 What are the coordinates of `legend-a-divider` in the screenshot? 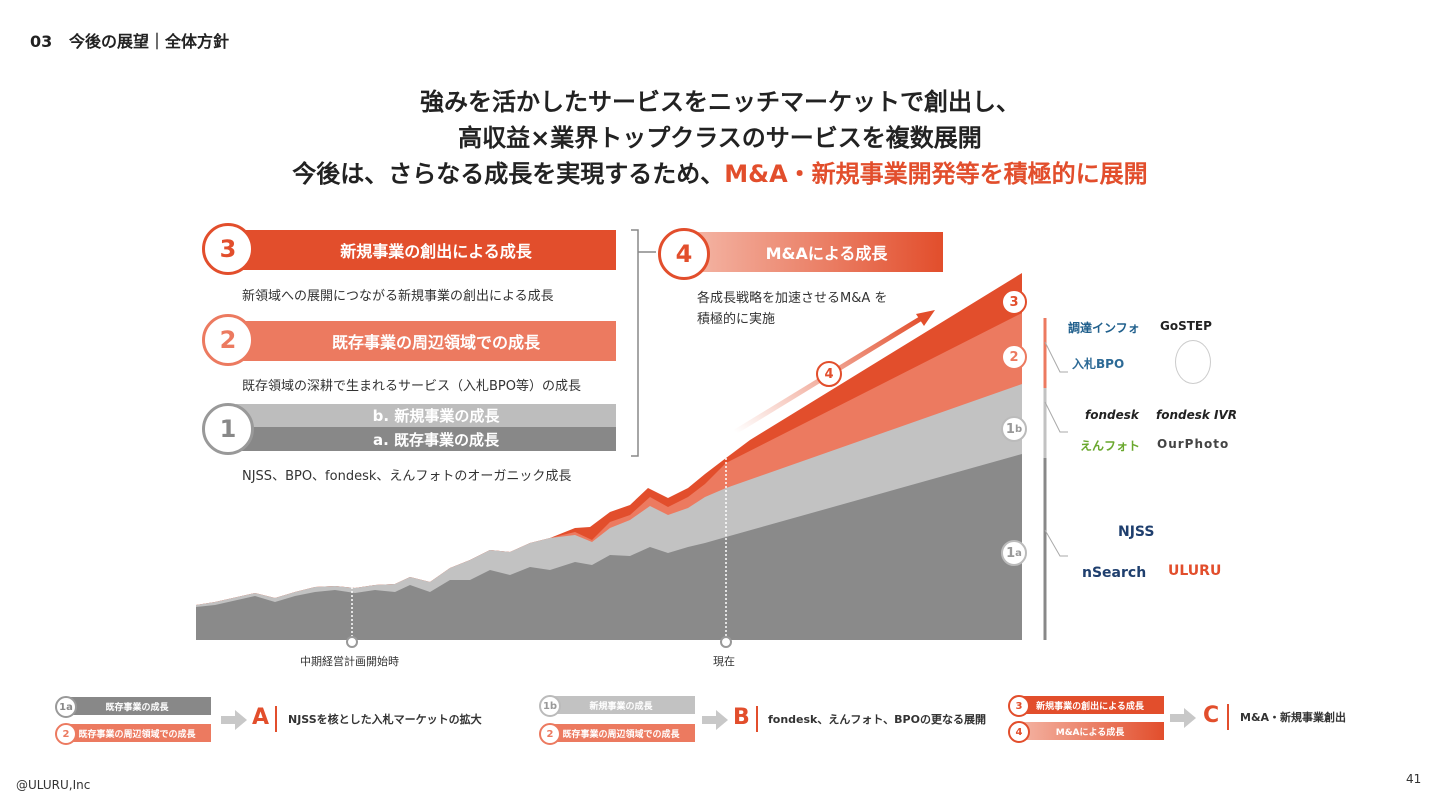 It's located at (276, 719).